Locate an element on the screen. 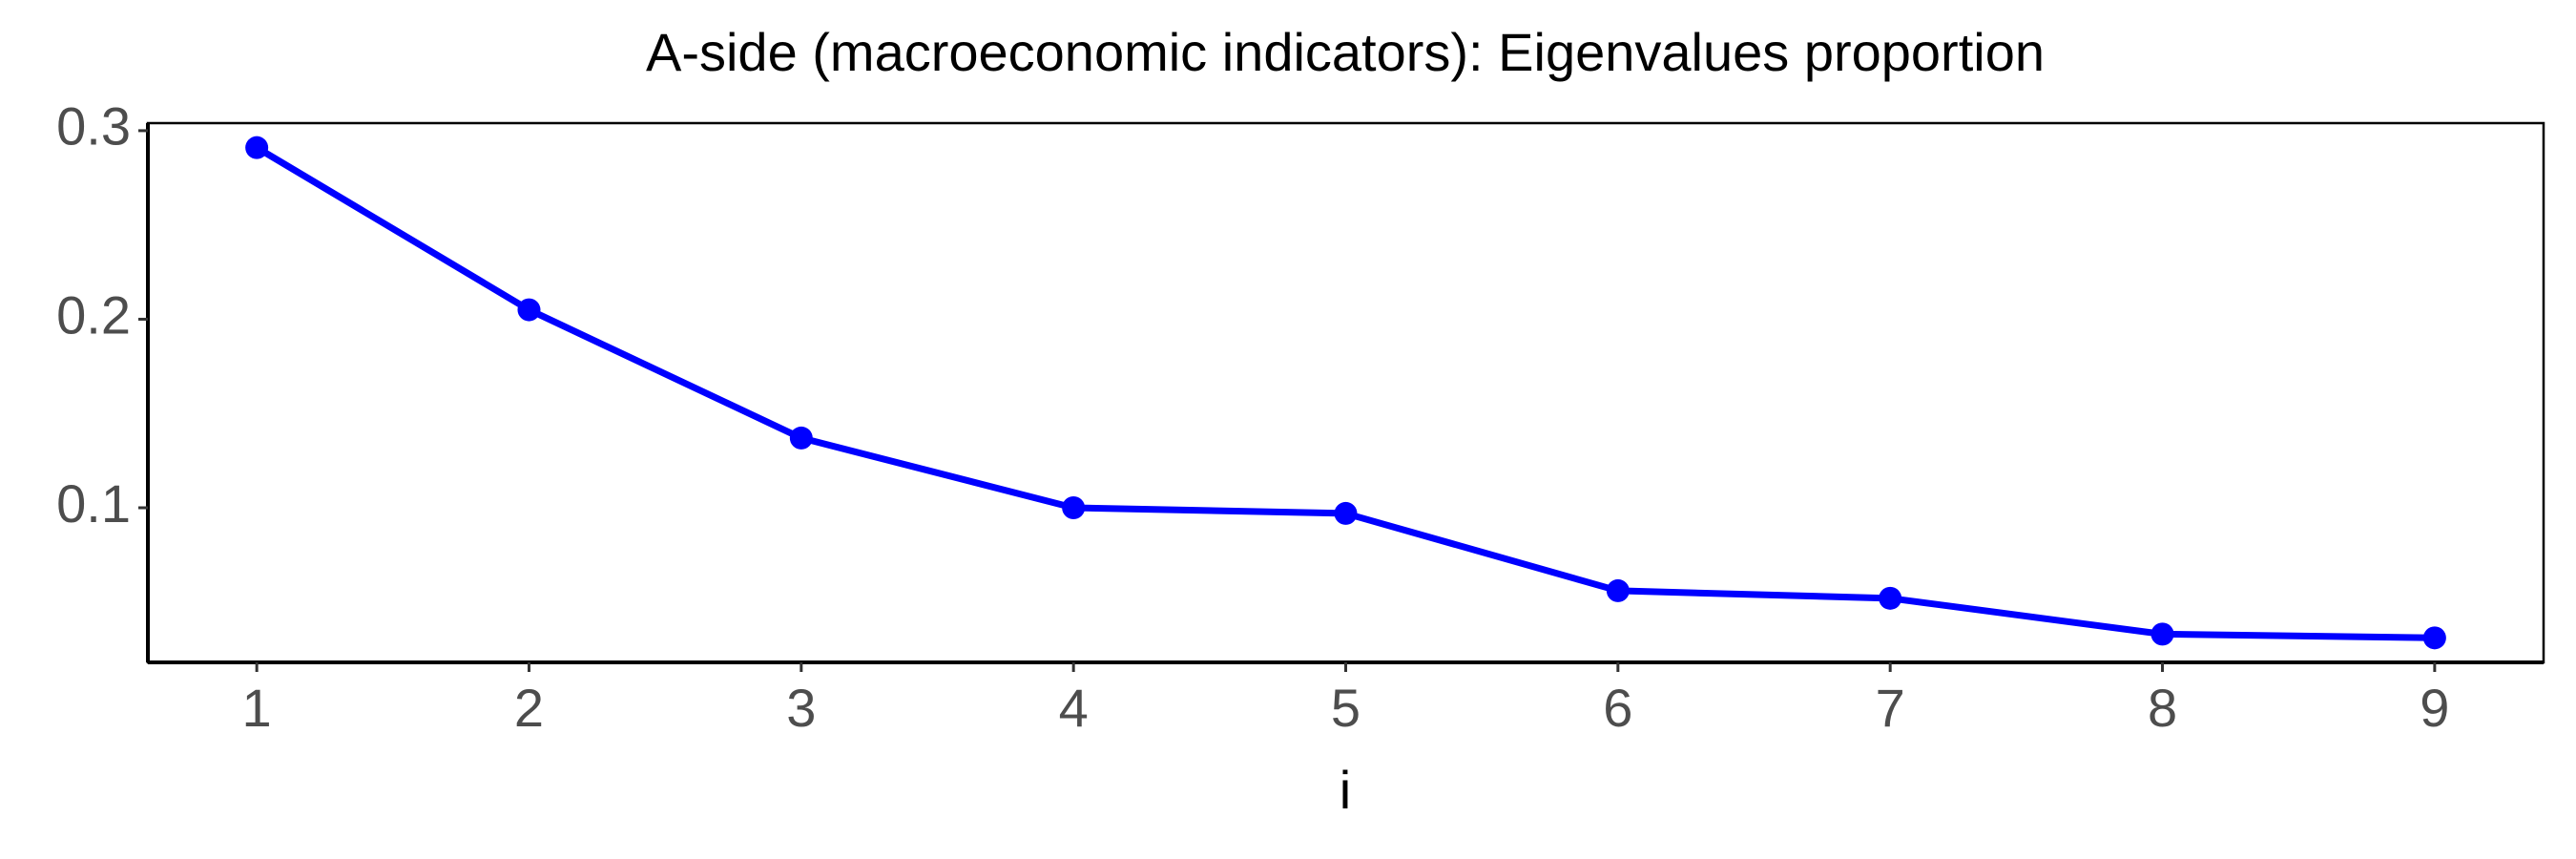 Image resolution: width=2576 pixels, height=859 pixels. x-tick-label: 5 is located at coordinates (1346, 708).